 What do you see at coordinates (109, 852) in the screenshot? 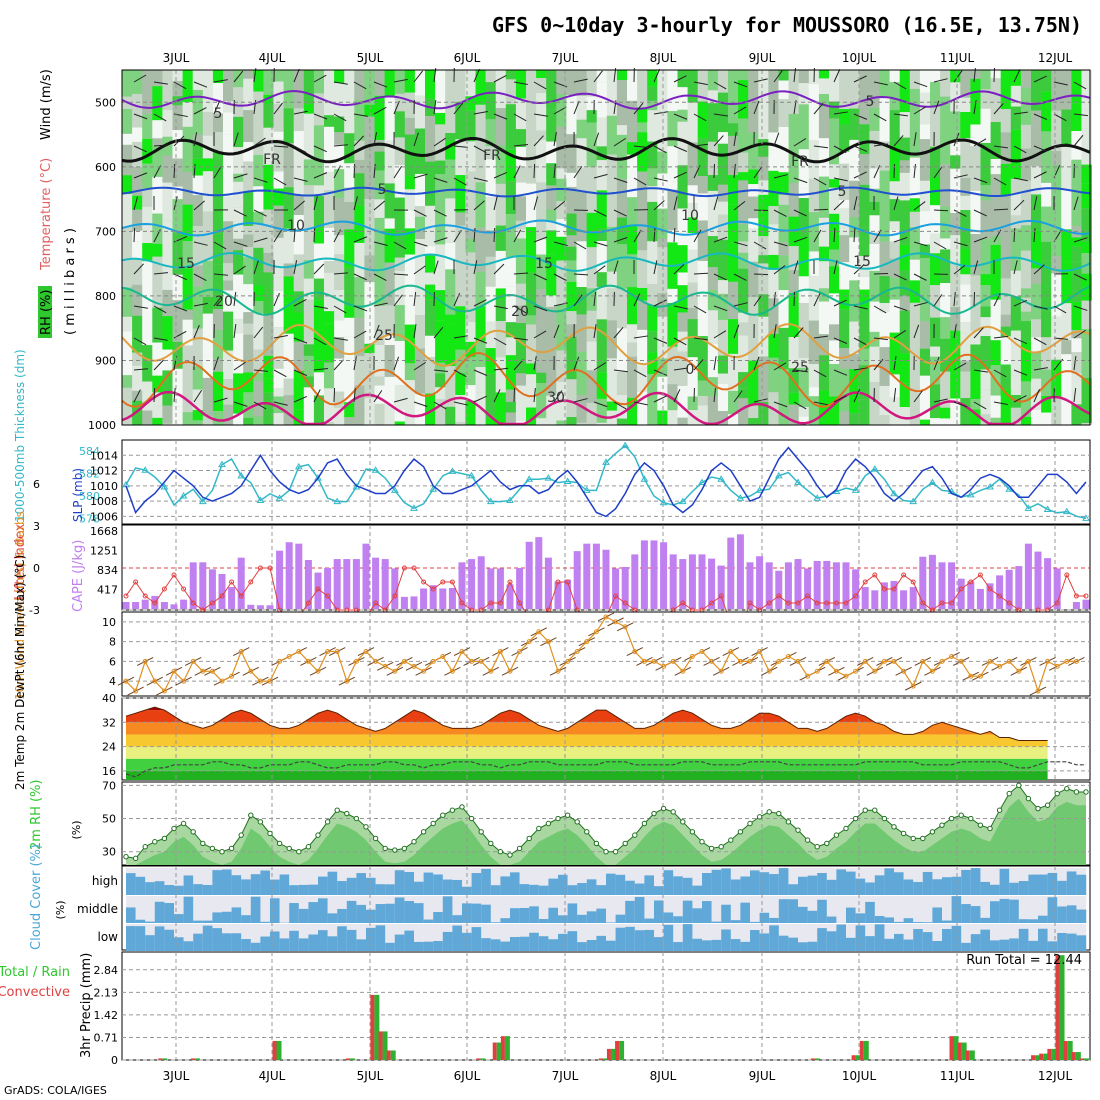
I see `p6-ytick-0: 30` at bounding box center [109, 852].